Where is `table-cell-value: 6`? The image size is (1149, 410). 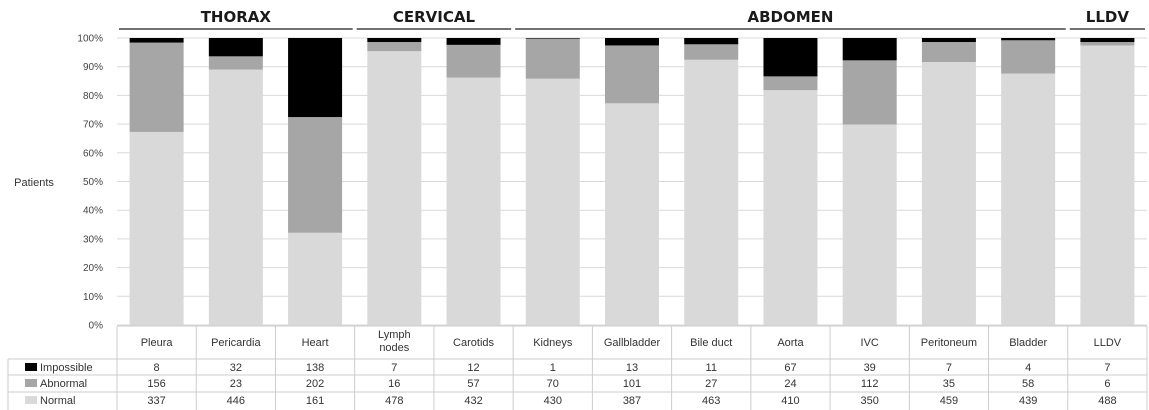 table-cell-value: 6 is located at coordinates (1107, 384).